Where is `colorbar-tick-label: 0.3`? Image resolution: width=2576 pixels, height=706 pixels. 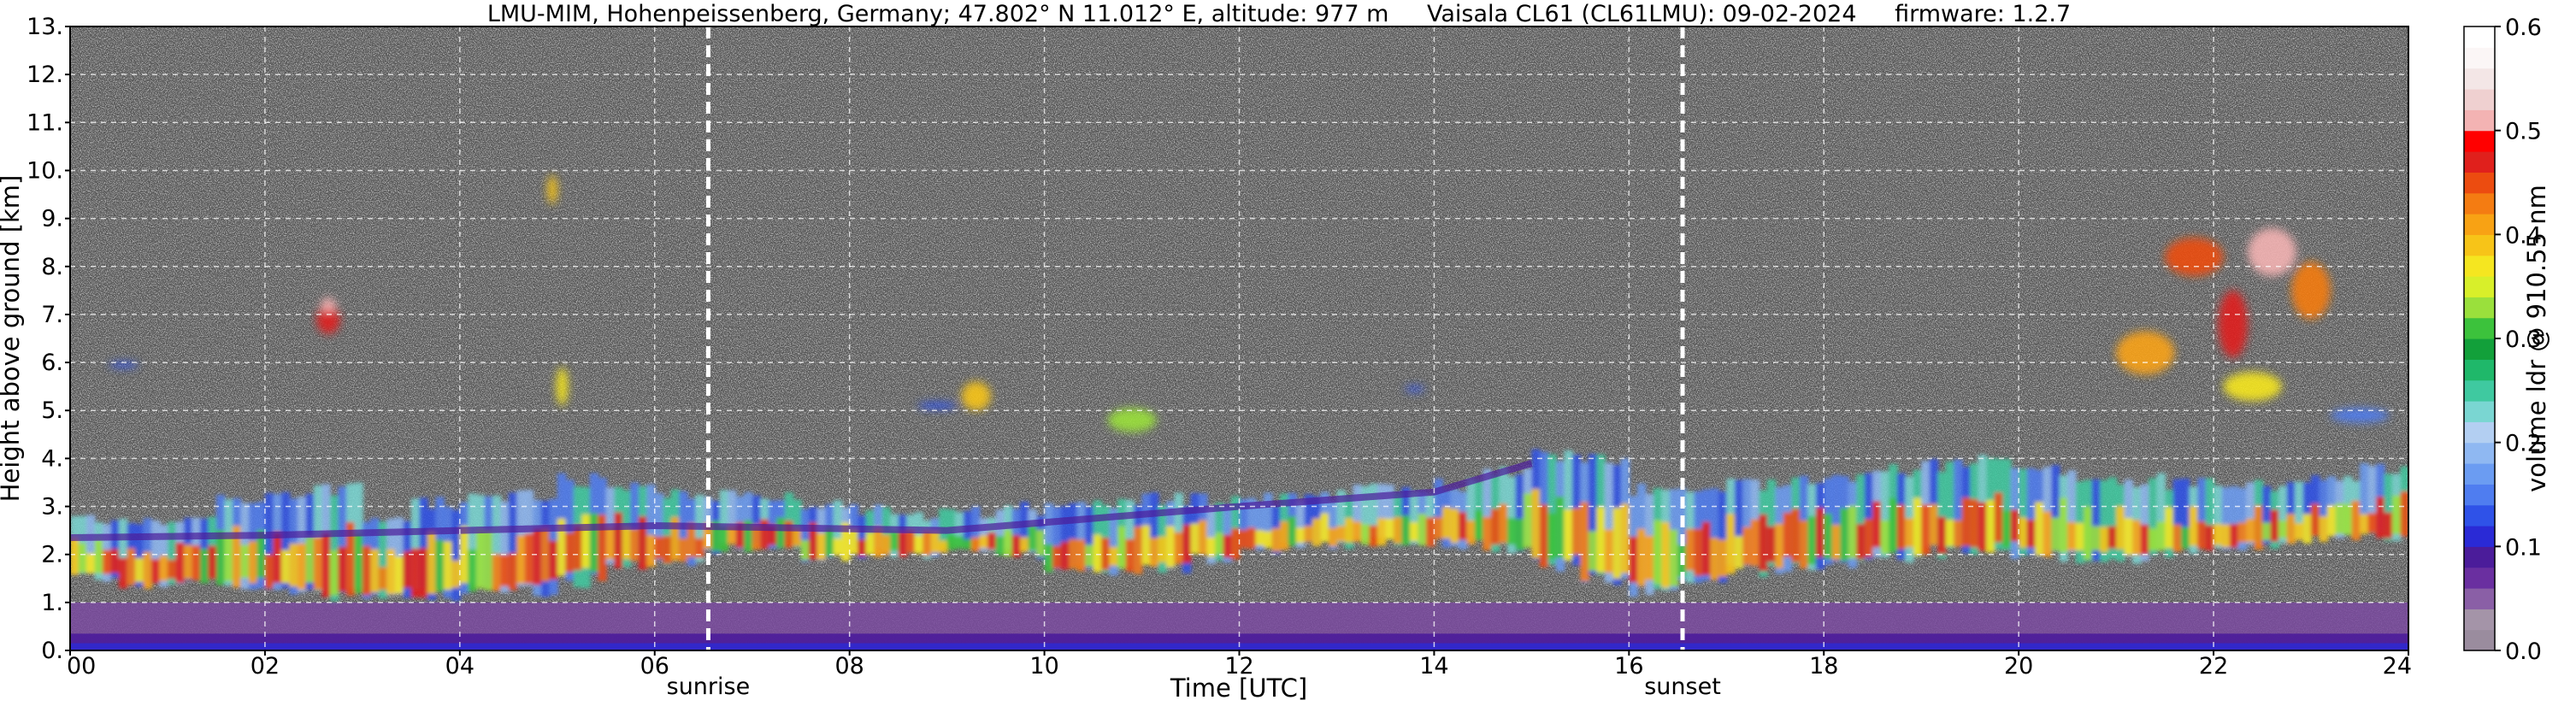
colorbar-tick-label: 0.3 is located at coordinates (2523, 340).